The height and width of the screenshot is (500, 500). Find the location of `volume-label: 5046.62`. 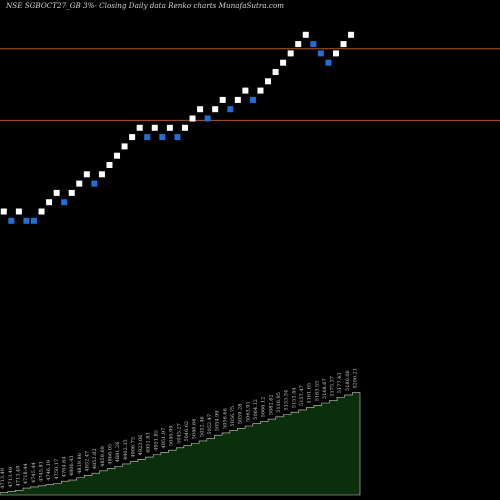

volume-label: 5046.62 is located at coordinates (187, 431).